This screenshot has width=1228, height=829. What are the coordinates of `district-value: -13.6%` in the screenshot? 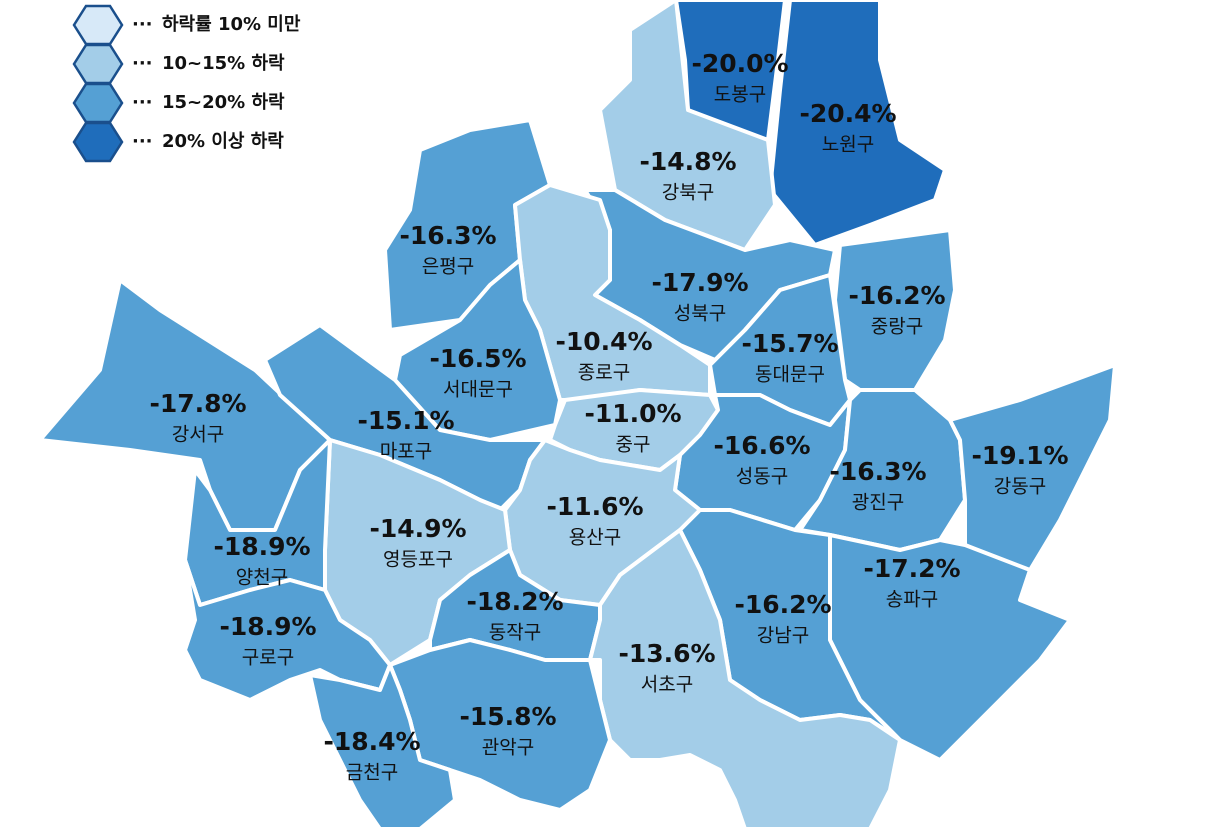 It's located at (666, 653).